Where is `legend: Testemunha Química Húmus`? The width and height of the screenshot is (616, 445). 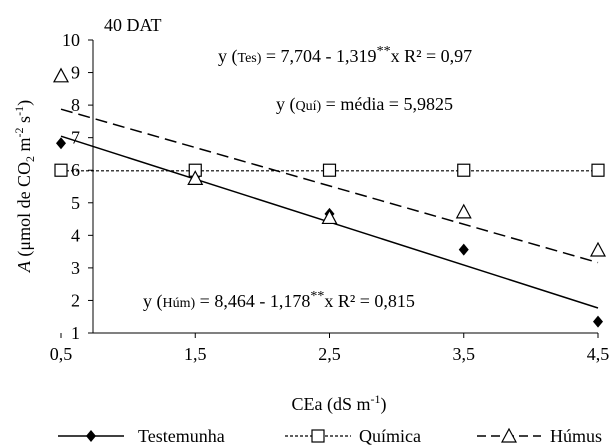
legend: Testemunha Química Húmus is located at coordinates (330, 435).